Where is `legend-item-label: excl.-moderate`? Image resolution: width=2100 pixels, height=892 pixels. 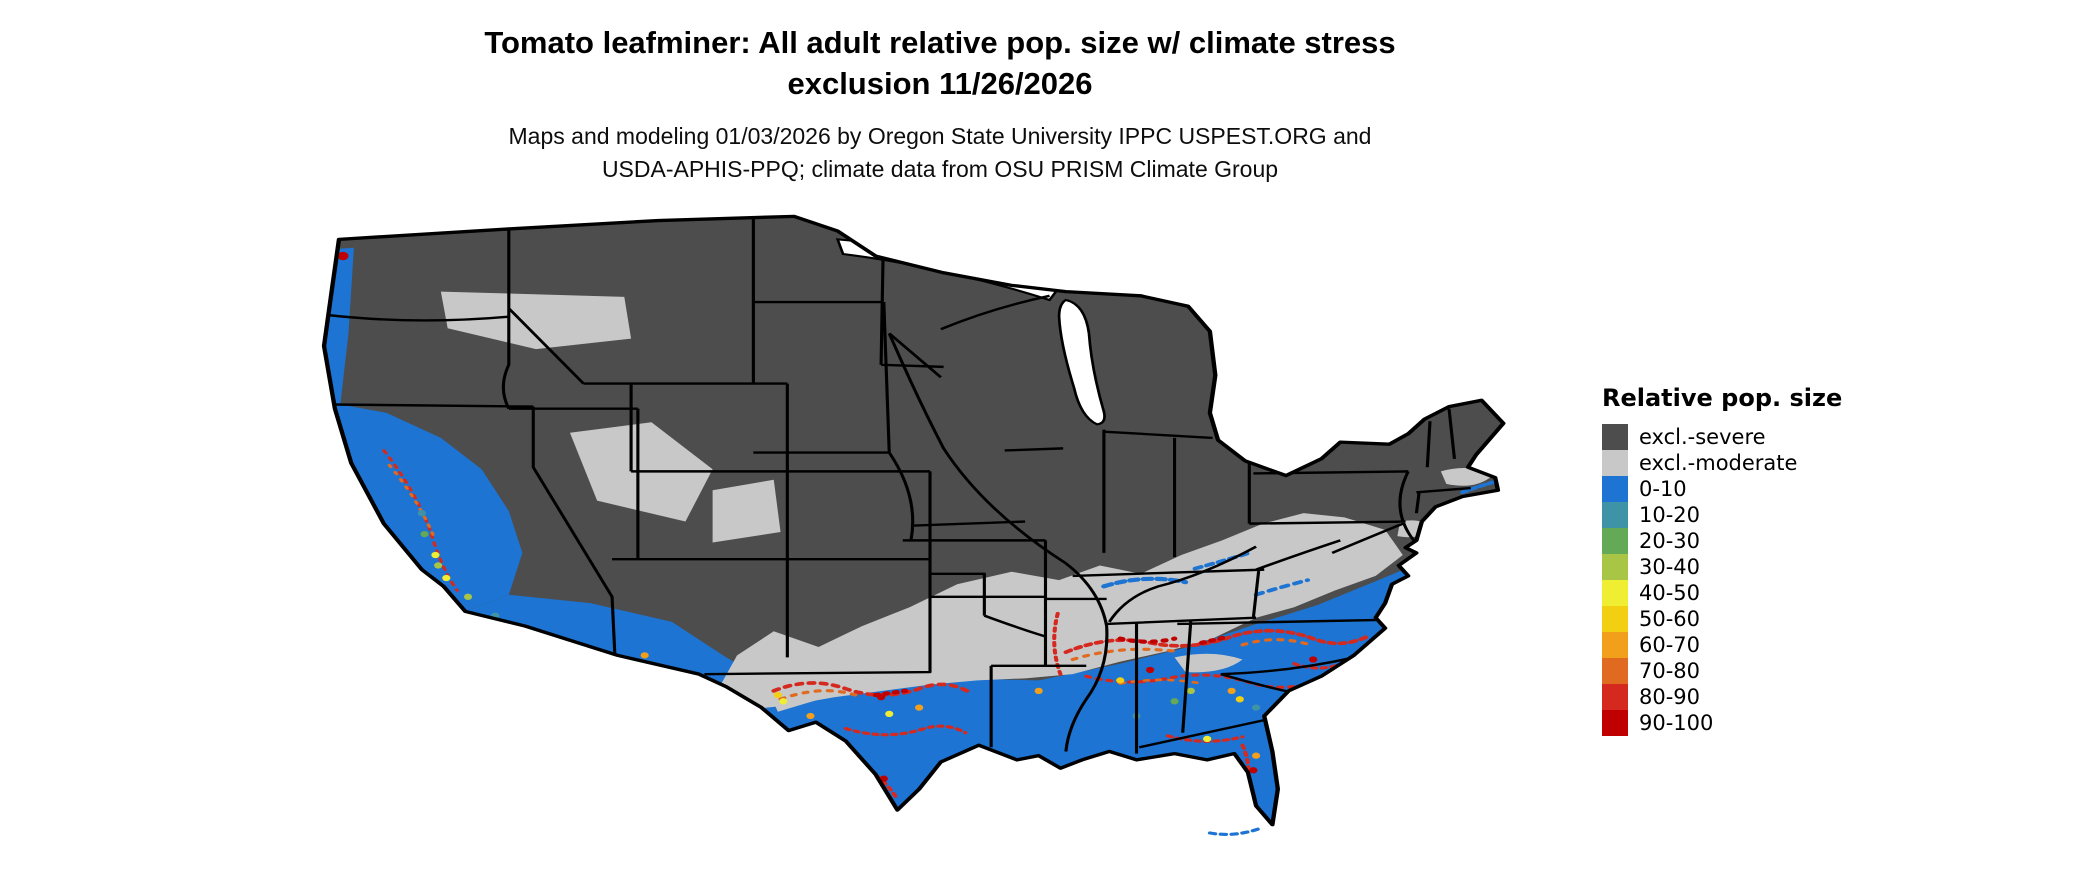
legend-item-label: excl.-moderate is located at coordinates (1718, 463).